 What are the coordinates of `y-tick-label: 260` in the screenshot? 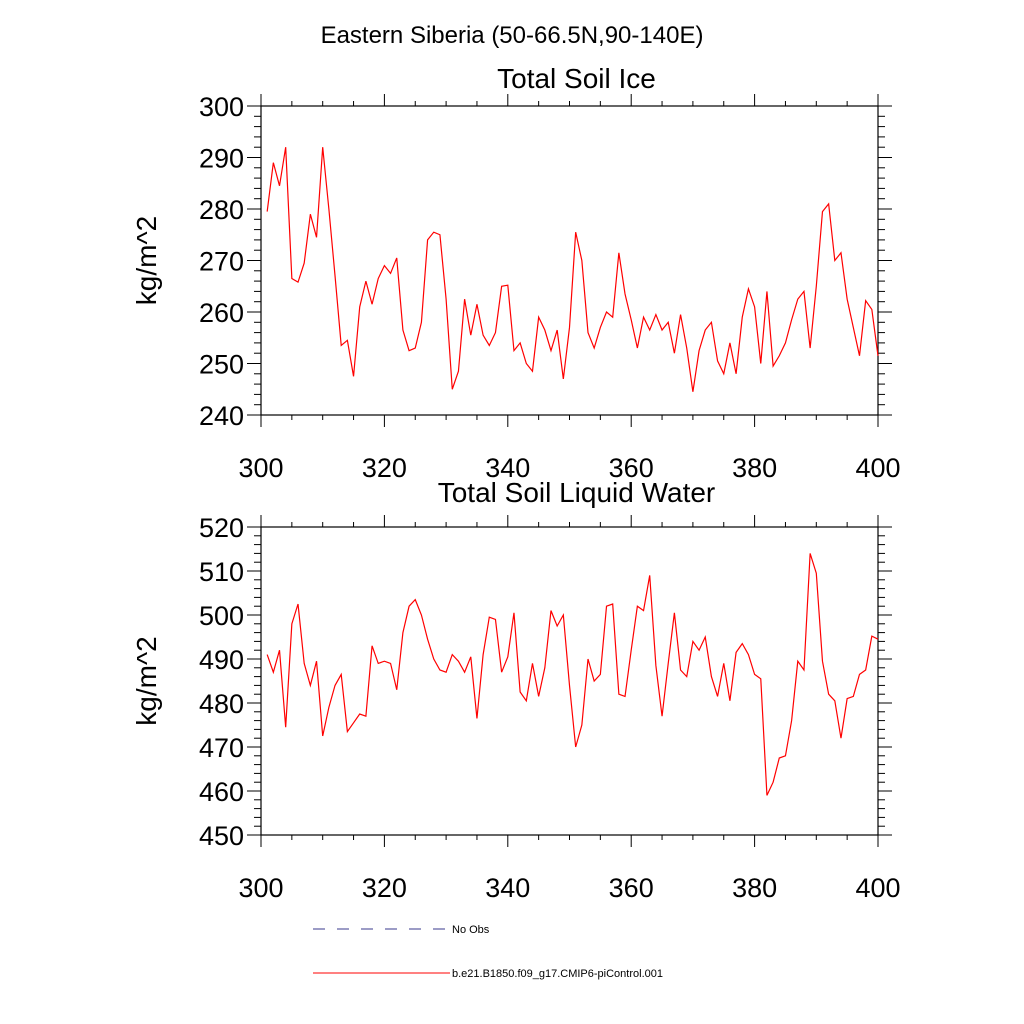 It's located at (221, 313).